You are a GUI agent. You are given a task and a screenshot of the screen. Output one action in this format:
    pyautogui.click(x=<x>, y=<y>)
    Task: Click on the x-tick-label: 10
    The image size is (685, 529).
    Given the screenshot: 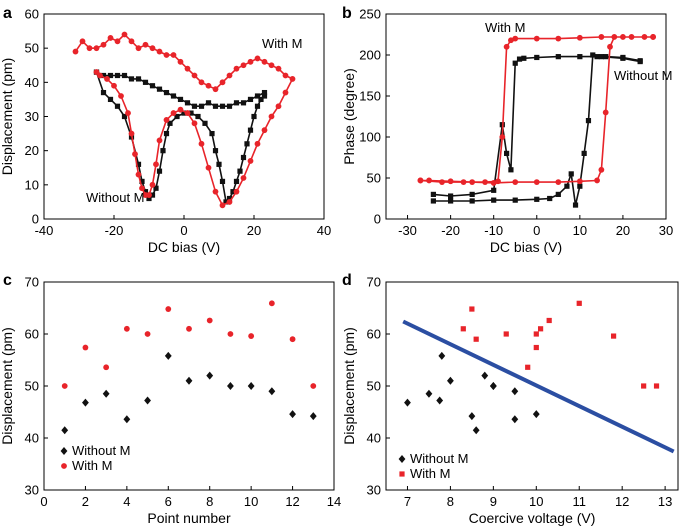 What is the action you would take?
    pyautogui.click(x=251, y=501)
    